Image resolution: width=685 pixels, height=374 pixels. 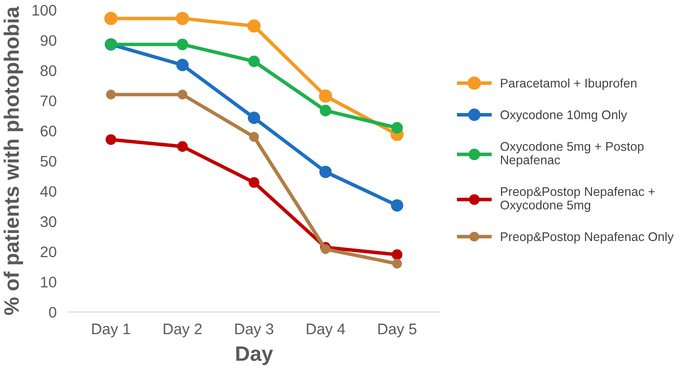 I want to click on legend-label: Oxycodone 10mg Only, so click(x=564, y=116).